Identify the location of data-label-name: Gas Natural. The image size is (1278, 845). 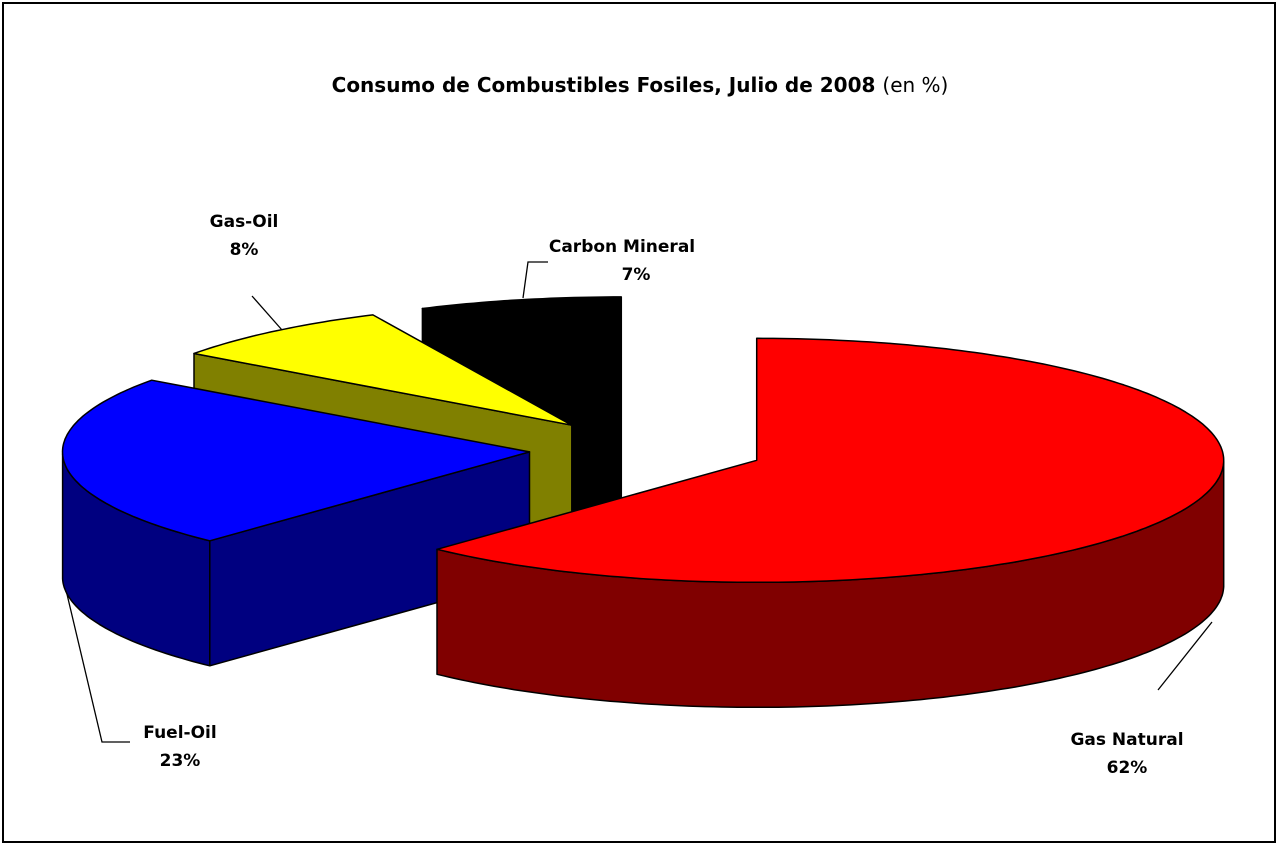
(1126, 740).